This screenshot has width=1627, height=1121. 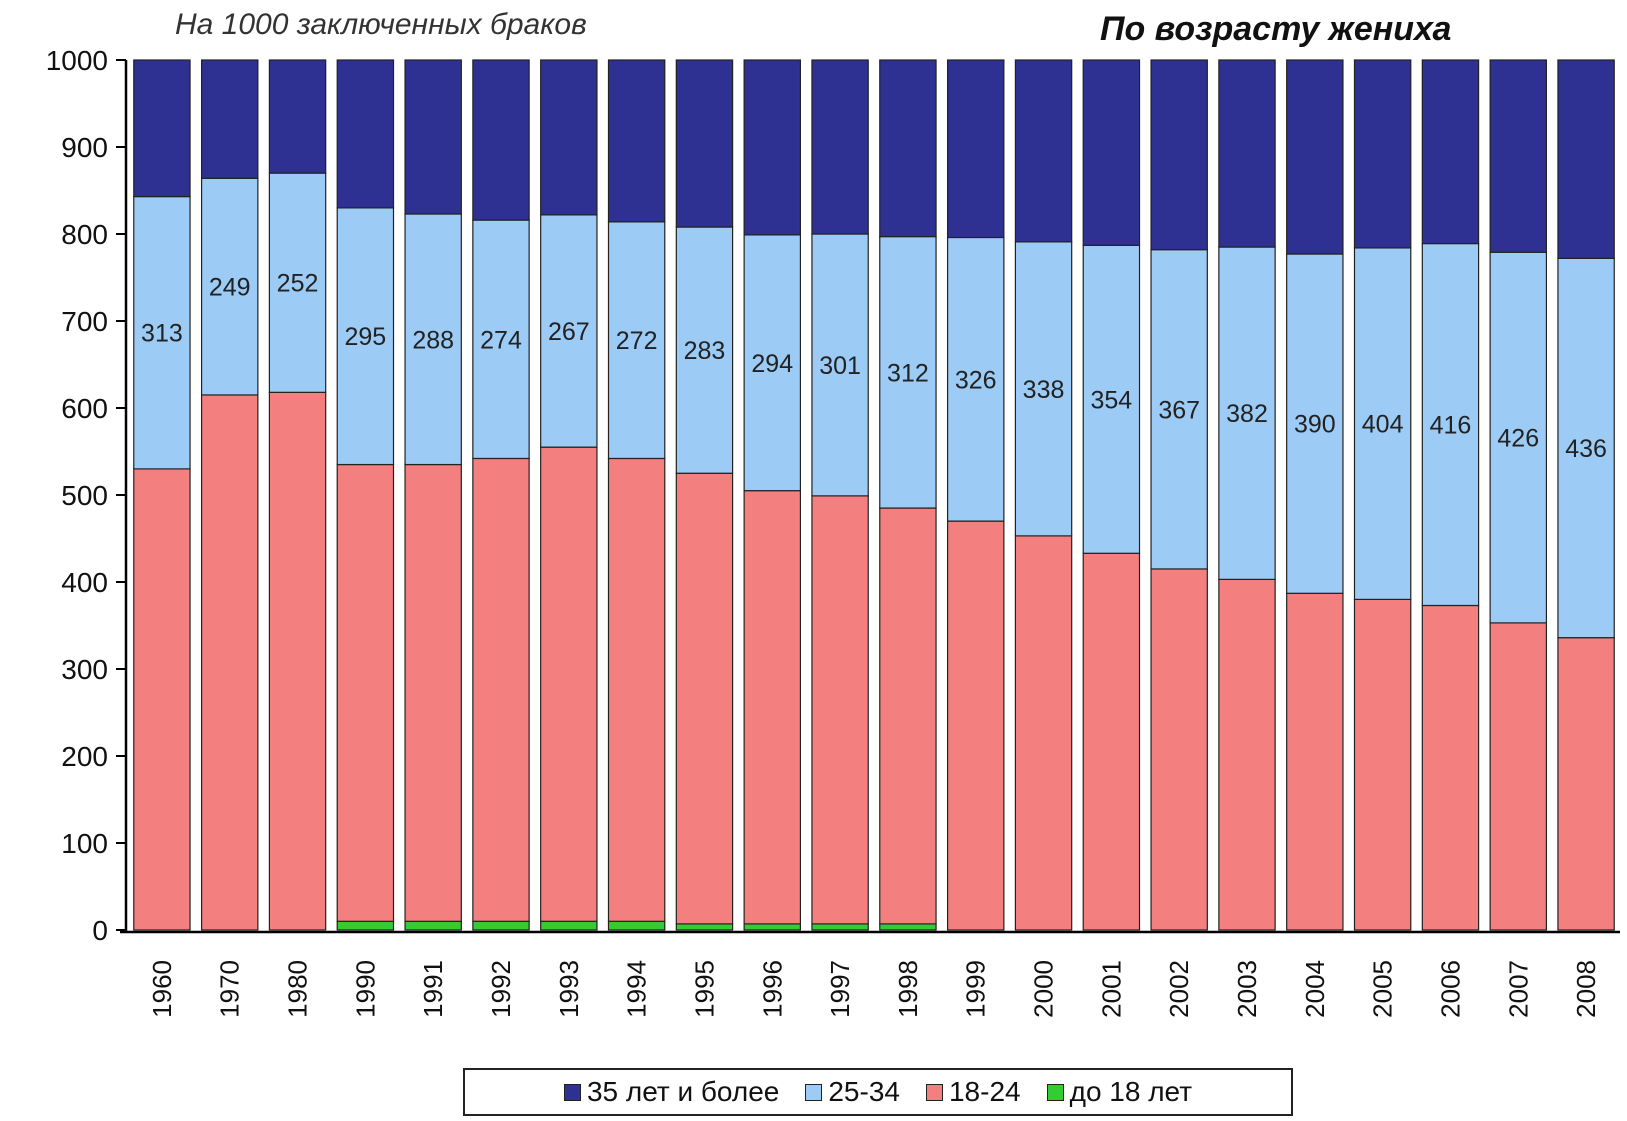 I want to click on data-label: 312, so click(x=908, y=373).